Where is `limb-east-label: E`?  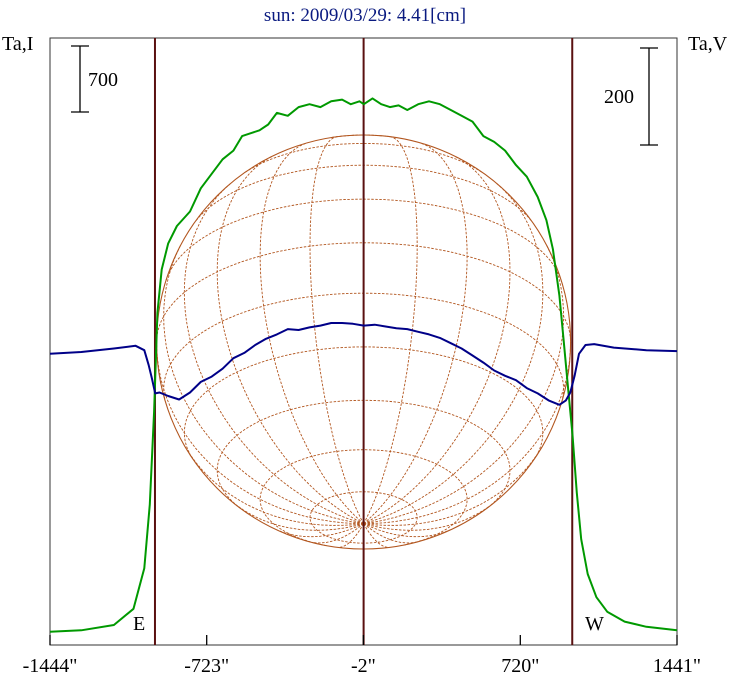 limb-east-label: E is located at coordinates (139, 624).